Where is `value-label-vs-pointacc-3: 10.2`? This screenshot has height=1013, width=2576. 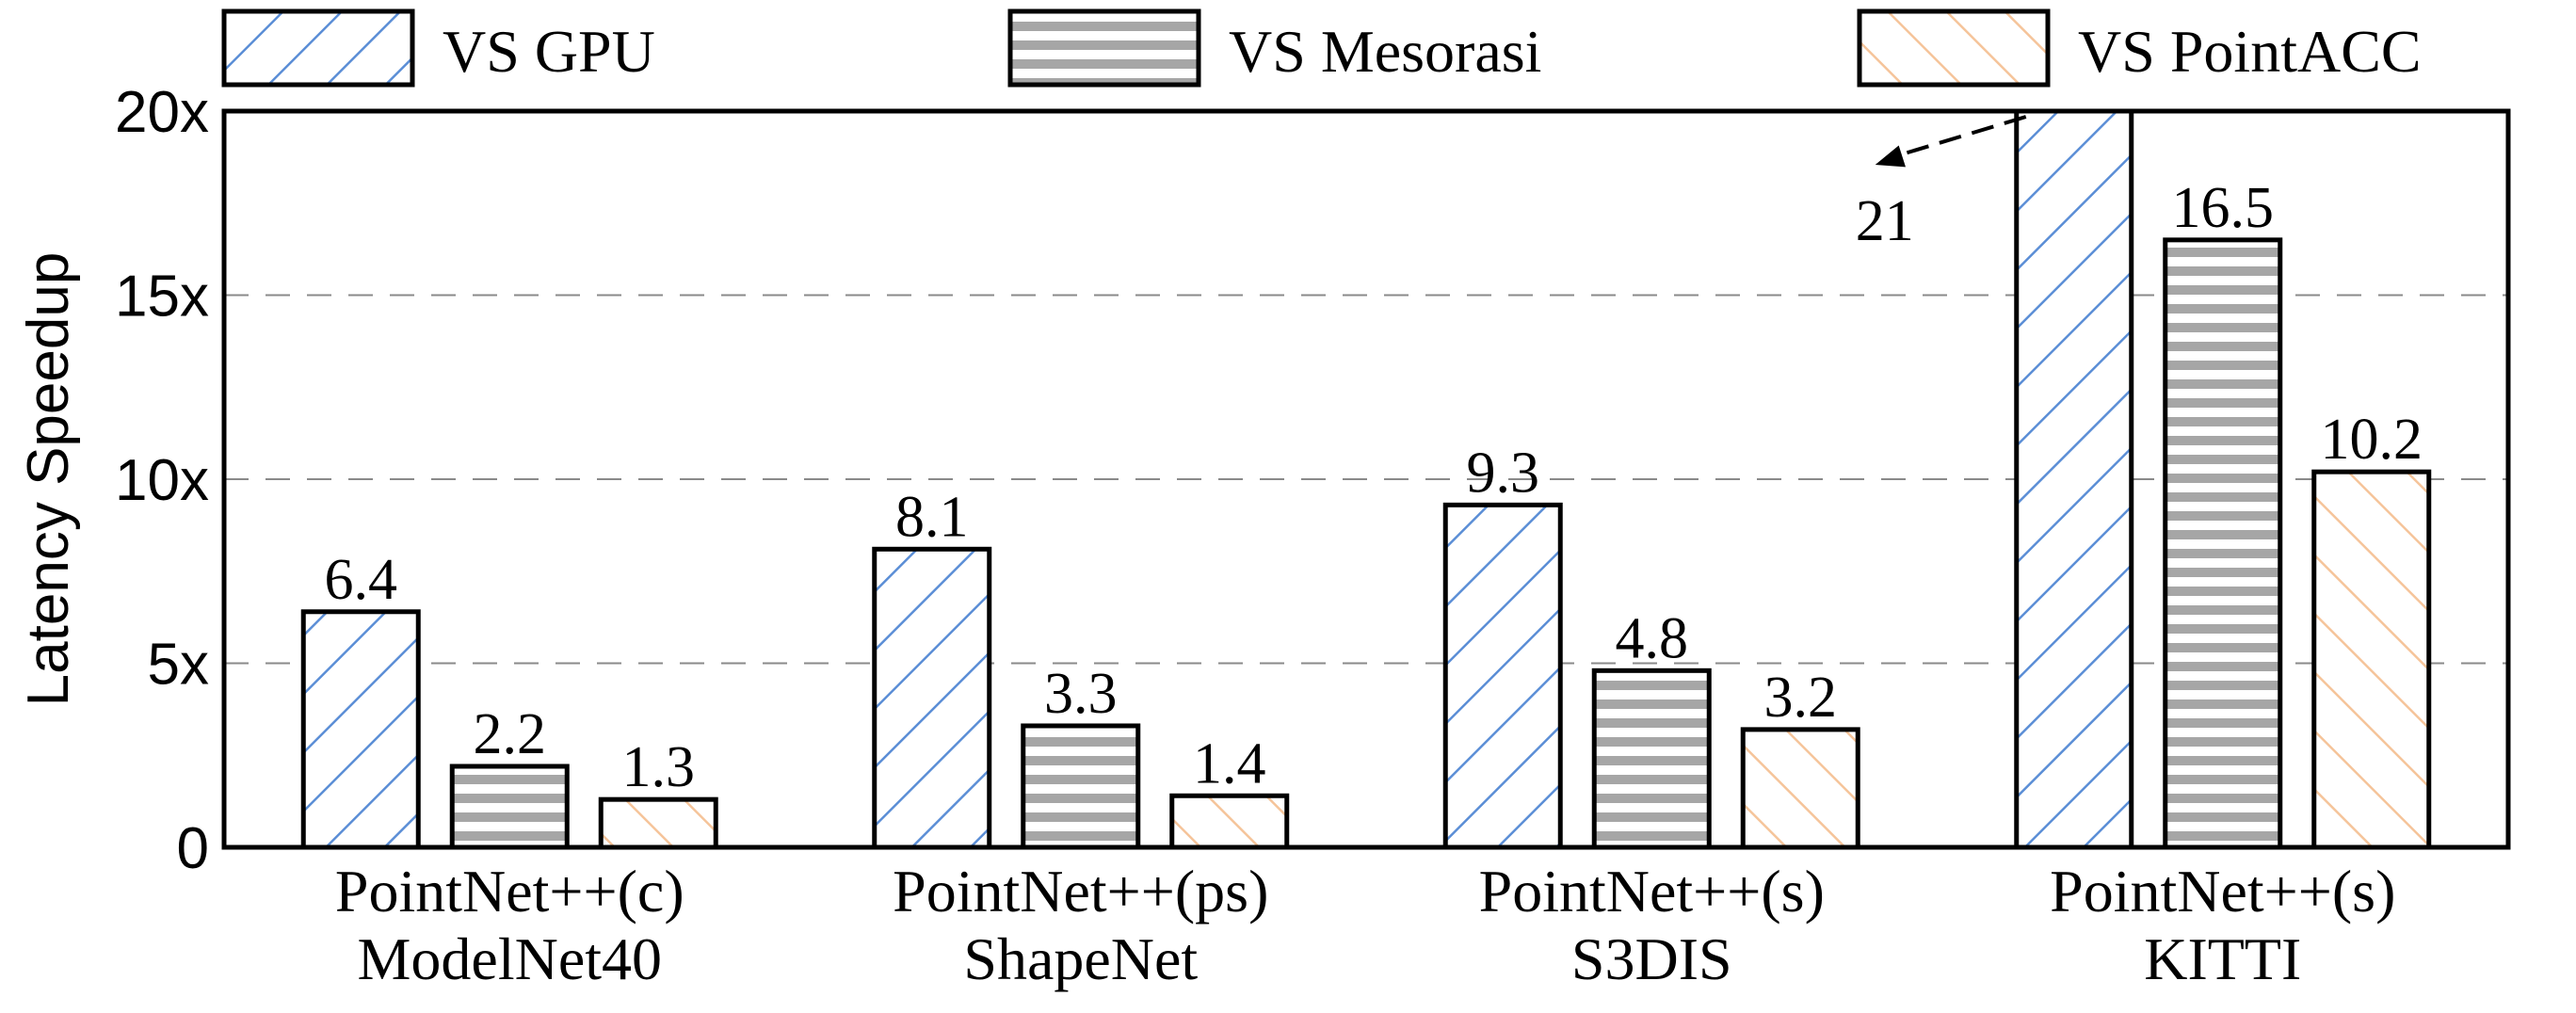 value-label-vs-pointacc-3: 10.2 is located at coordinates (2372, 440).